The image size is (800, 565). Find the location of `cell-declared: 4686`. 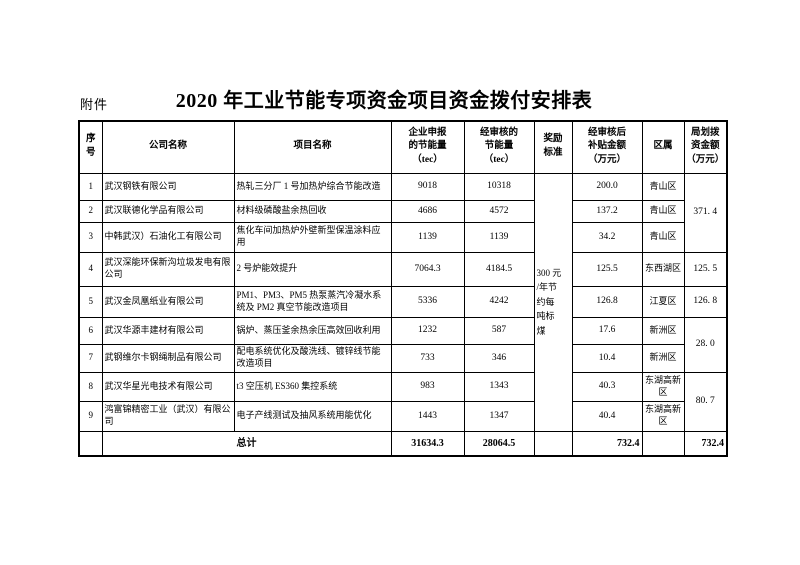

cell-declared: 4686 is located at coordinates (427, 211).